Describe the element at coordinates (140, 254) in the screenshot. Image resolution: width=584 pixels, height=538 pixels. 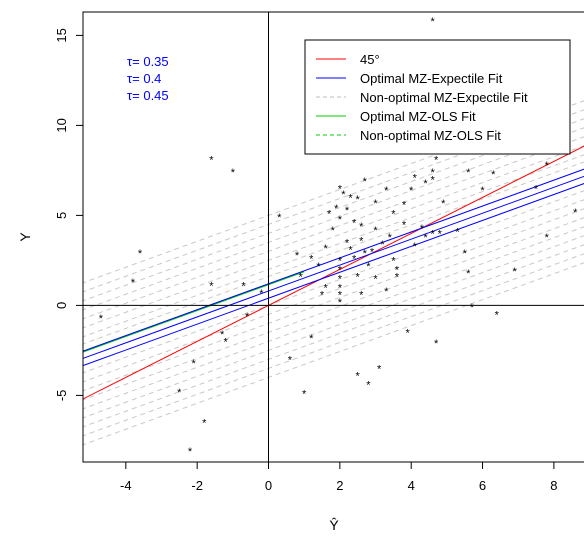
I see `data-point-8: *` at that location.